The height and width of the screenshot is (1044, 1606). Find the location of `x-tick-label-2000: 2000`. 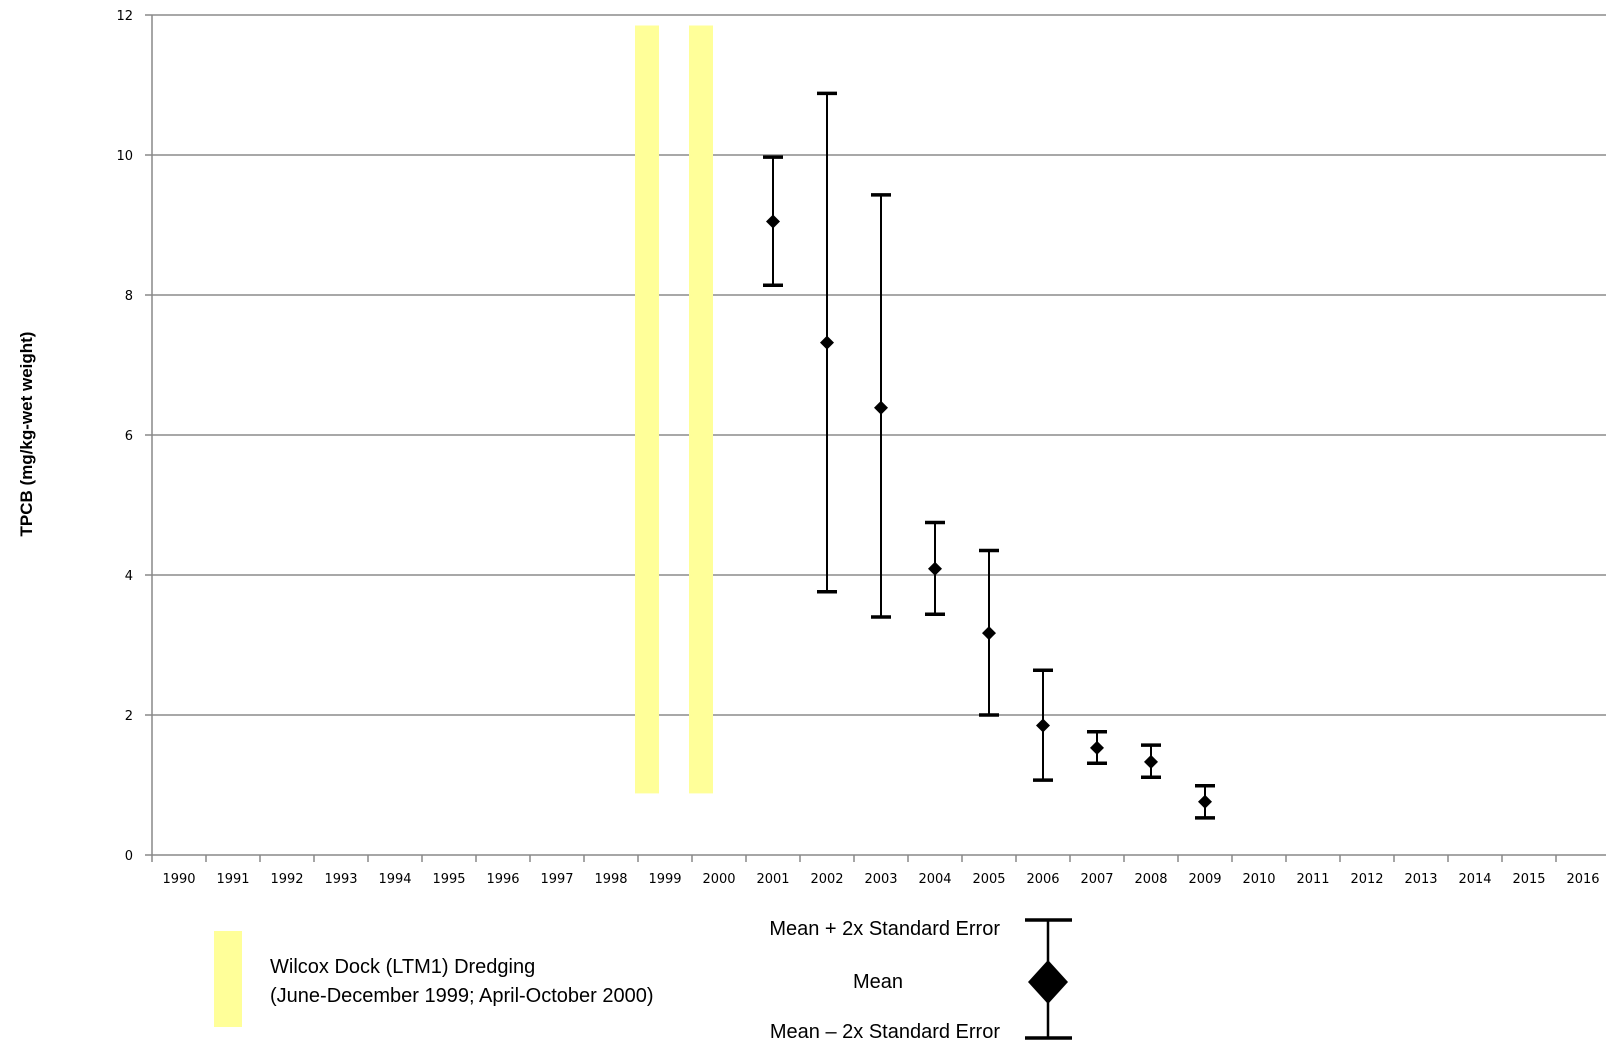

x-tick-label-2000: 2000 is located at coordinates (718, 879).